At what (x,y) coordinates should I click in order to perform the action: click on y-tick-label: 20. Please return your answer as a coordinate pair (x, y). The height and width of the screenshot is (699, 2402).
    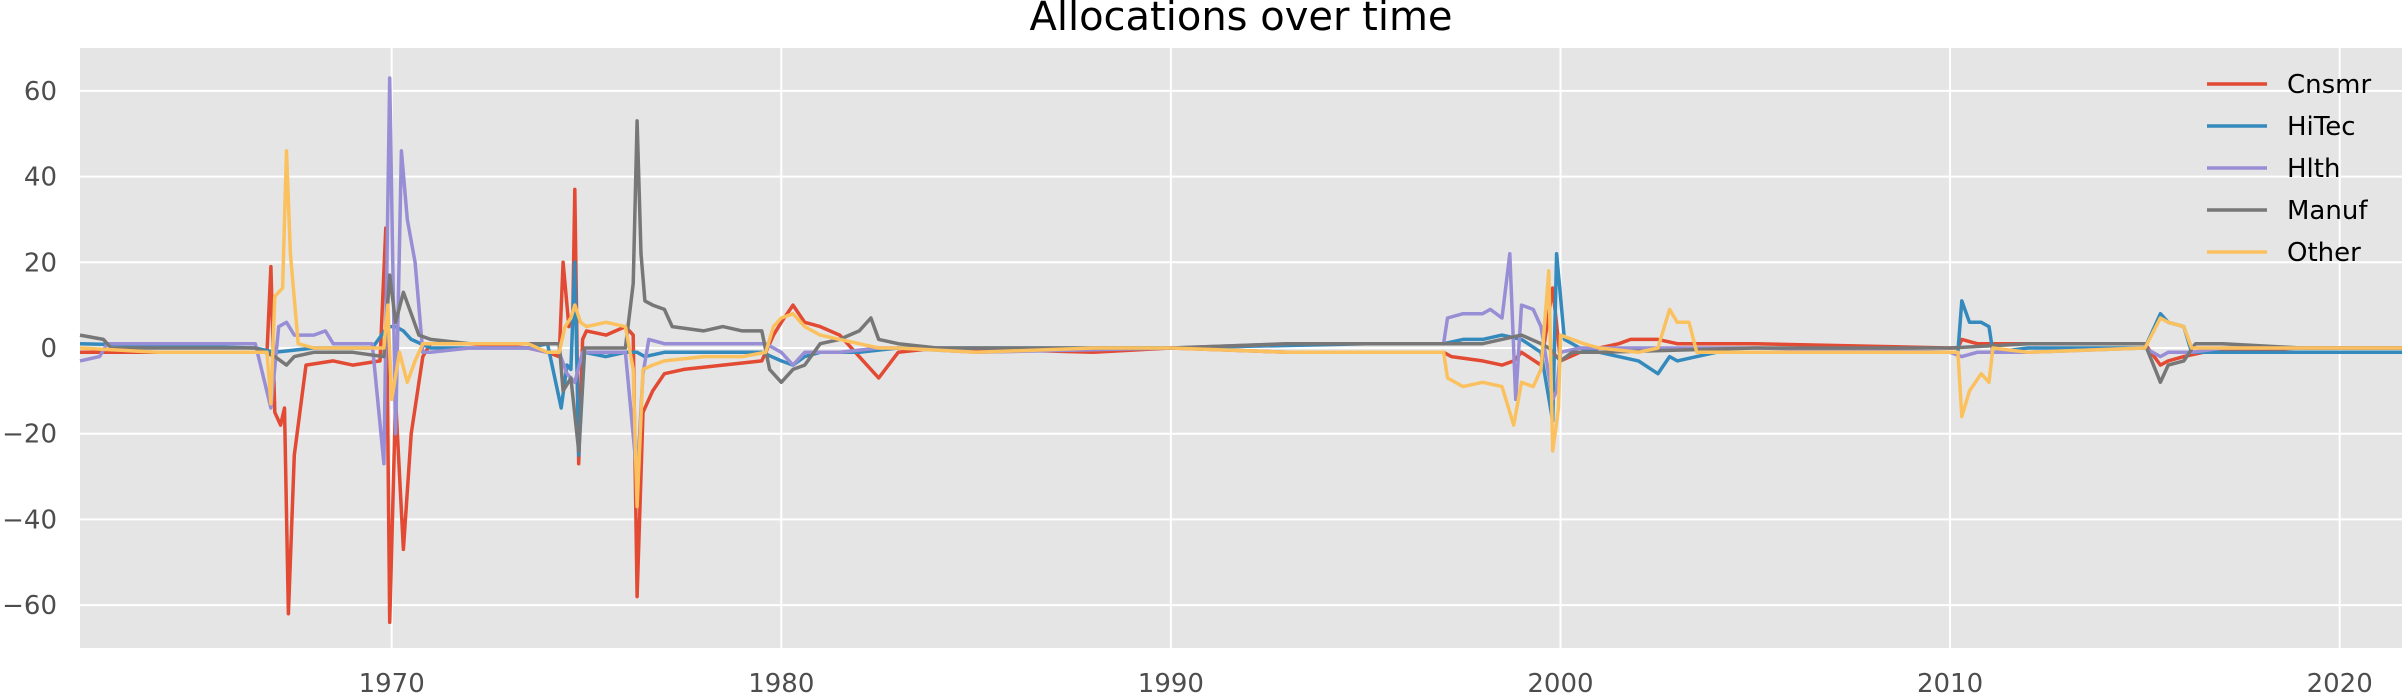
    Looking at the image, I should click on (40, 263).